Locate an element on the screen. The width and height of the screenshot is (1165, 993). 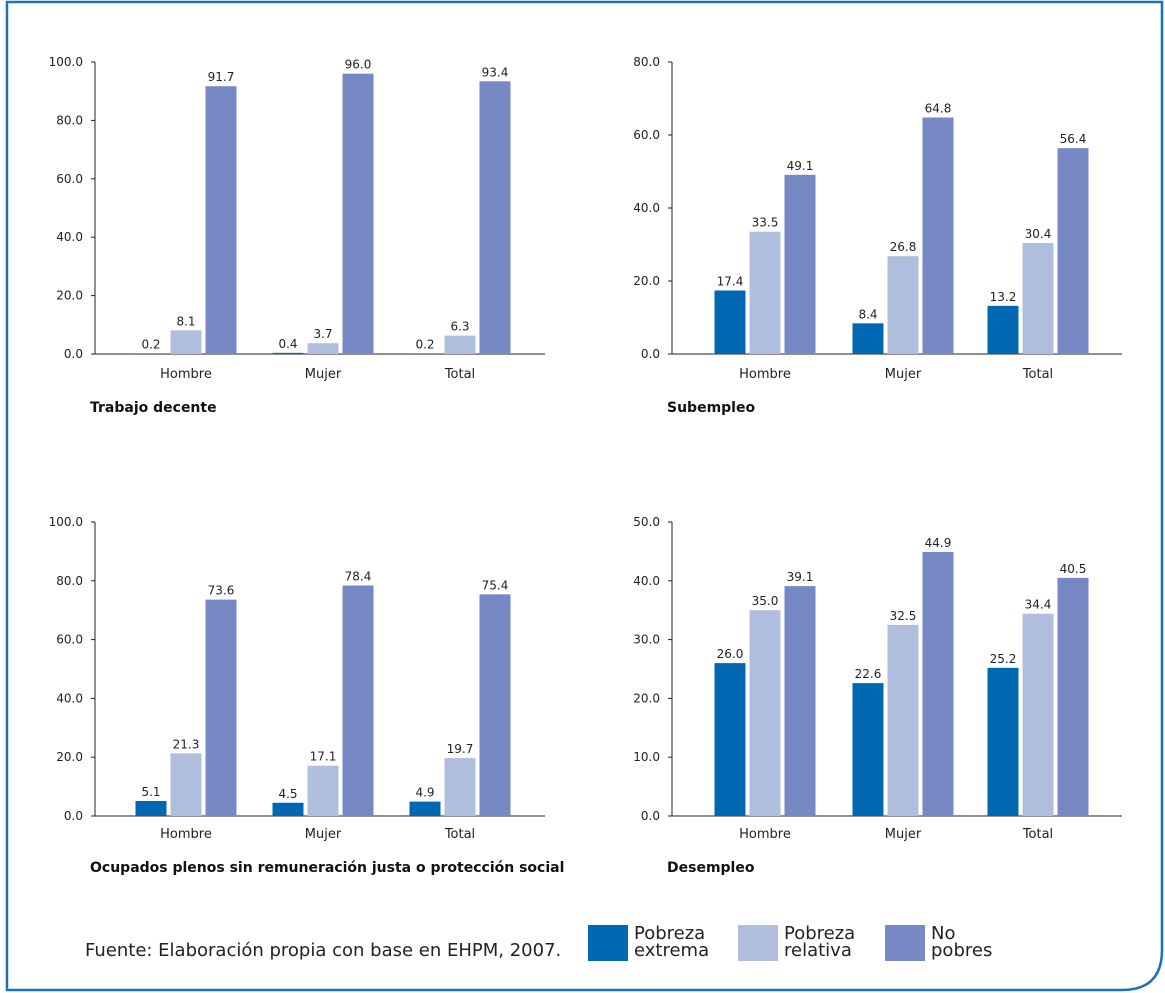
chart-trabajo-decente-bar-mujer-pobreza-extrema is located at coordinates (288, 353).